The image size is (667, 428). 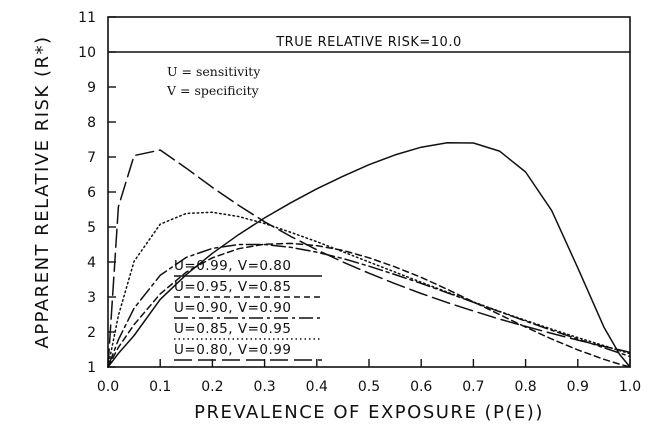 I want to click on x-tick-label: 0.4, so click(x=317, y=387).